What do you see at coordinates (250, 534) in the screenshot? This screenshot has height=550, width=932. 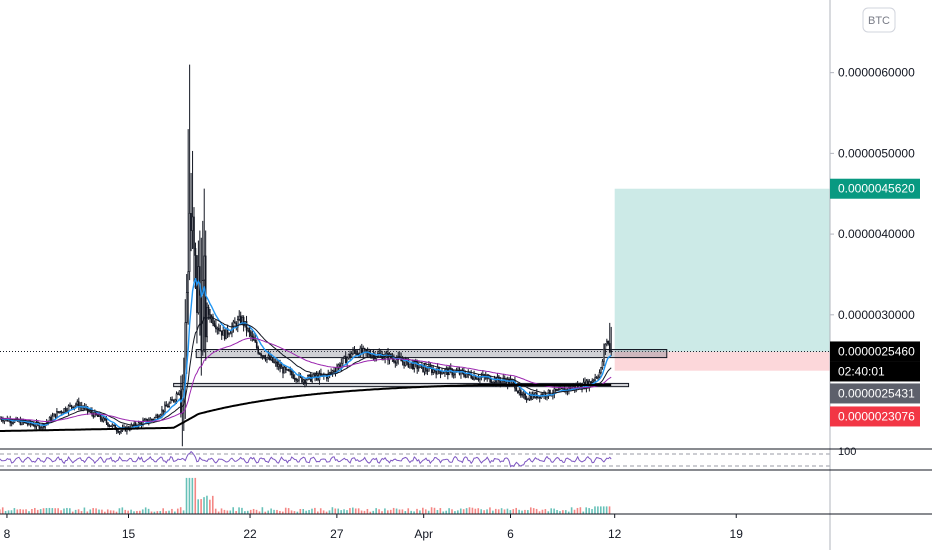 I see `x-tick-label: 22` at bounding box center [250, 534].